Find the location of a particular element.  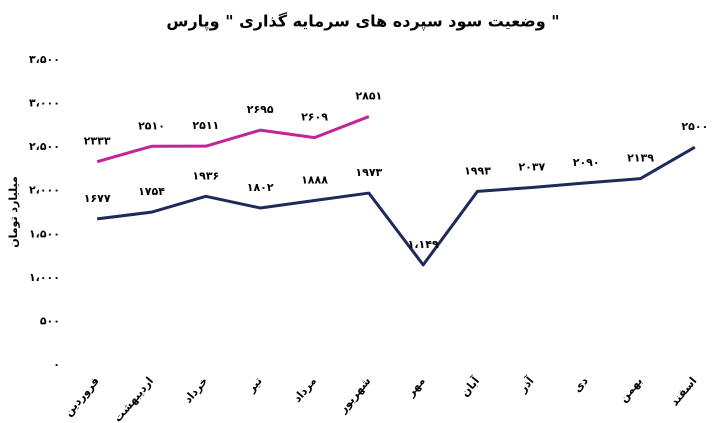

x-tick-label: مهر is located at coordinates (416, 387).